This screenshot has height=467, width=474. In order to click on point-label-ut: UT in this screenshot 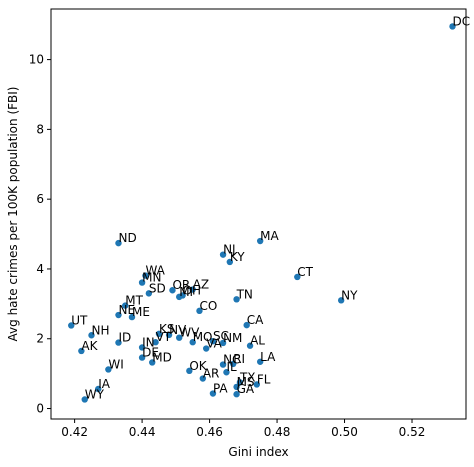, I will do `click(79, 320)`.